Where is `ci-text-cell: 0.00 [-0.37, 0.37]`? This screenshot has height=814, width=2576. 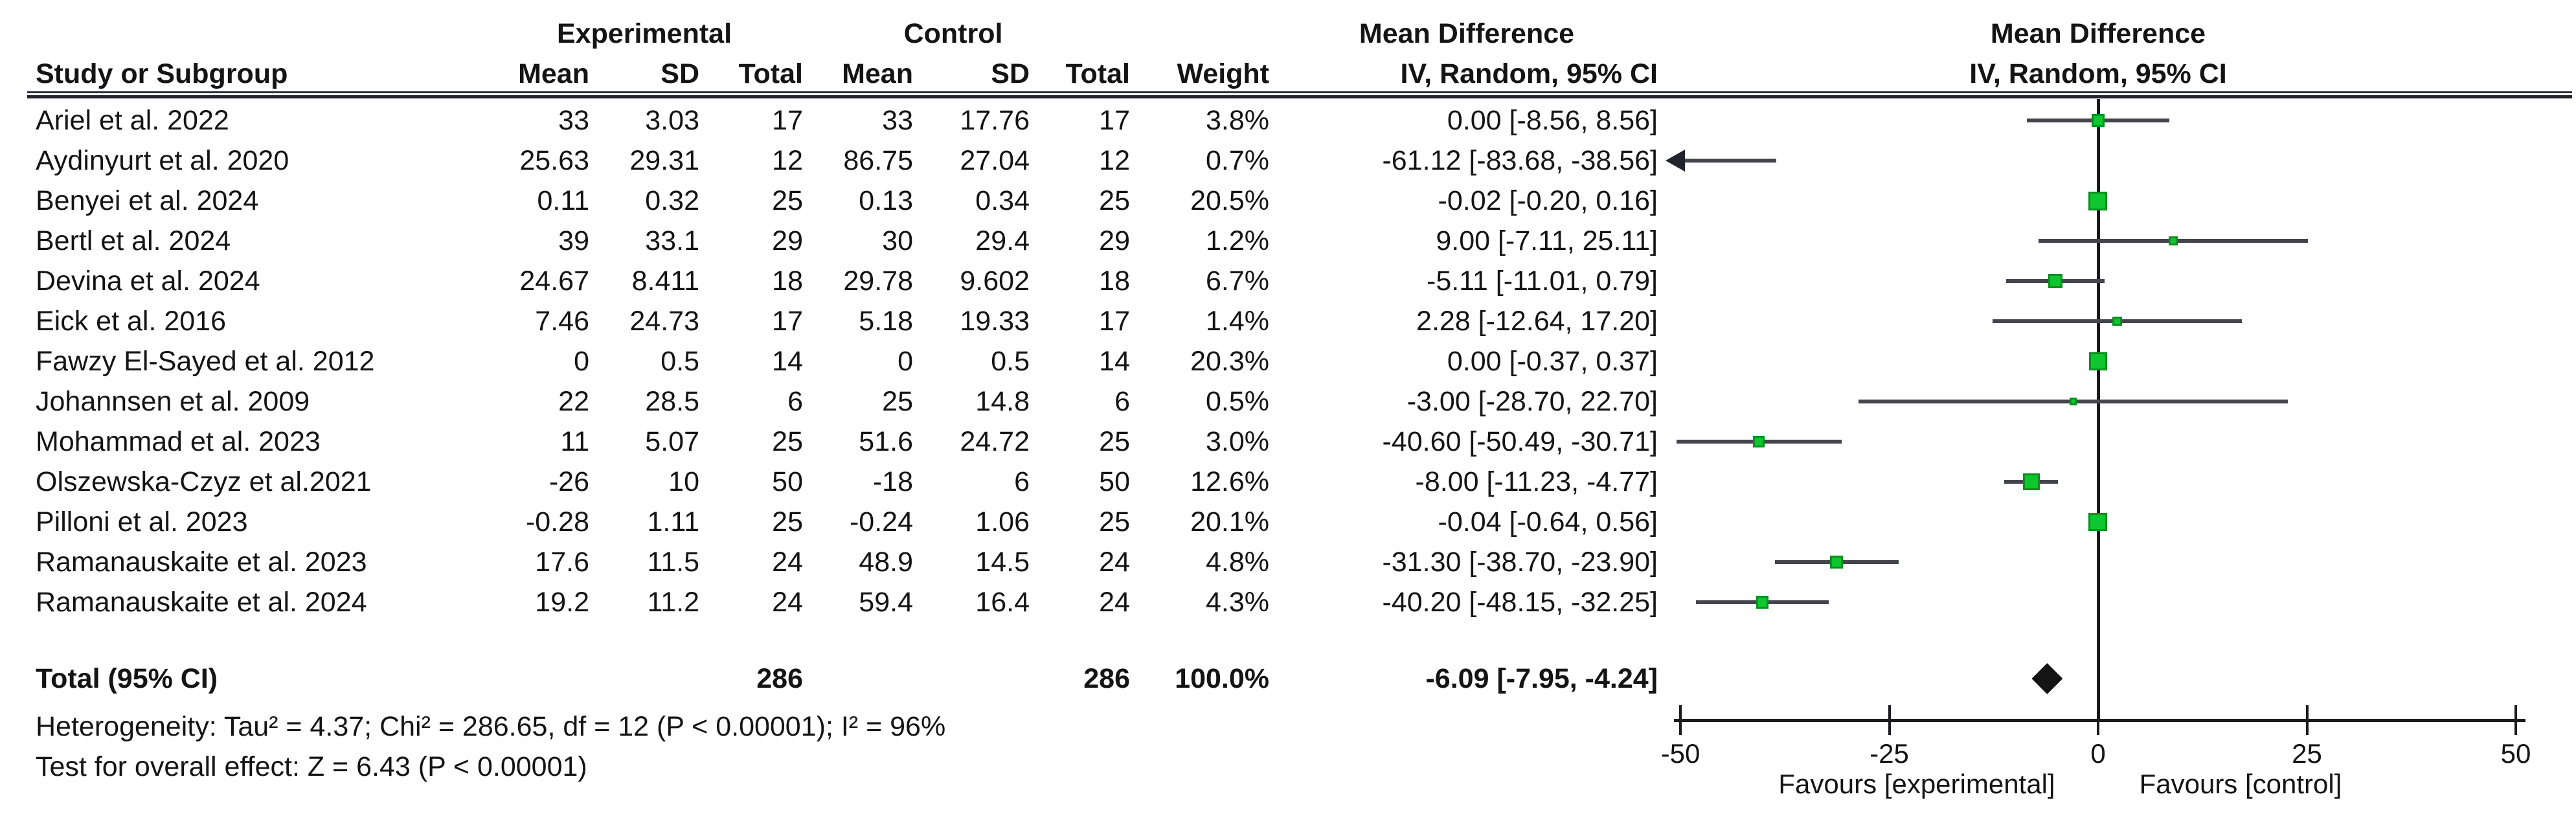 ci-text-cell: 0.00 [-0.37, 0.37] is located at coordinates (1552, 361).